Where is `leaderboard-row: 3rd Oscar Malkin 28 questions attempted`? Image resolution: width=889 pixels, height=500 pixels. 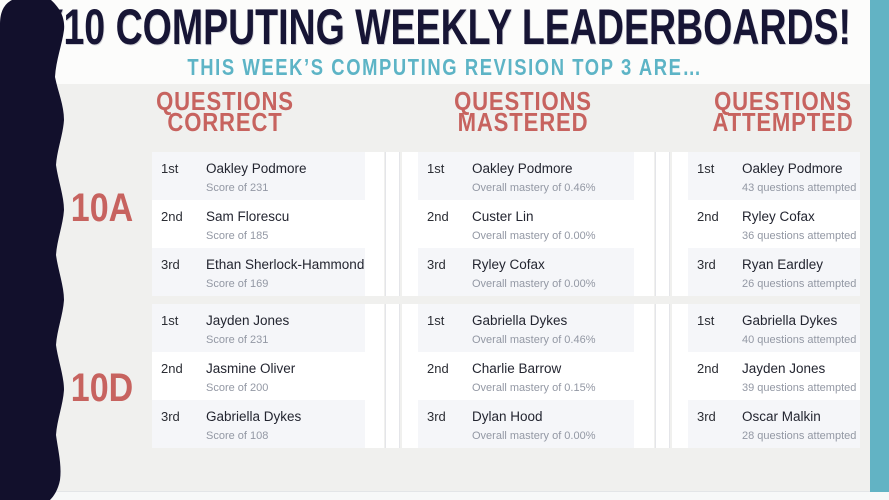 leaderboard-row: 3rd Oscar Malkin 28 questions attempted is located at coordinates (774, 424).